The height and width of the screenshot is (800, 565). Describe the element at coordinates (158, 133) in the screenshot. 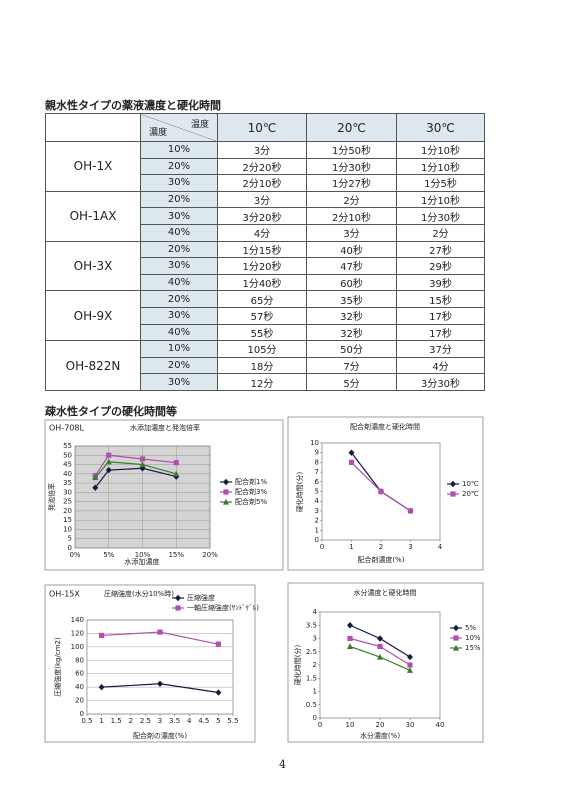

I see `corner-bottom: 濃度` at that location.